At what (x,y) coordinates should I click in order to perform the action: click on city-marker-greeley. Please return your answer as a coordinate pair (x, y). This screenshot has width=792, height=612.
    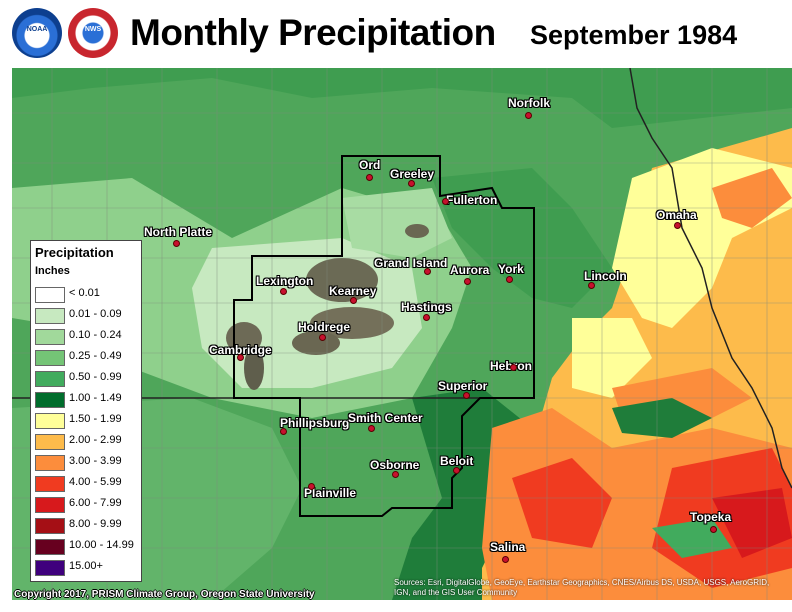
    Looking at the image, I should click on (411, 183).